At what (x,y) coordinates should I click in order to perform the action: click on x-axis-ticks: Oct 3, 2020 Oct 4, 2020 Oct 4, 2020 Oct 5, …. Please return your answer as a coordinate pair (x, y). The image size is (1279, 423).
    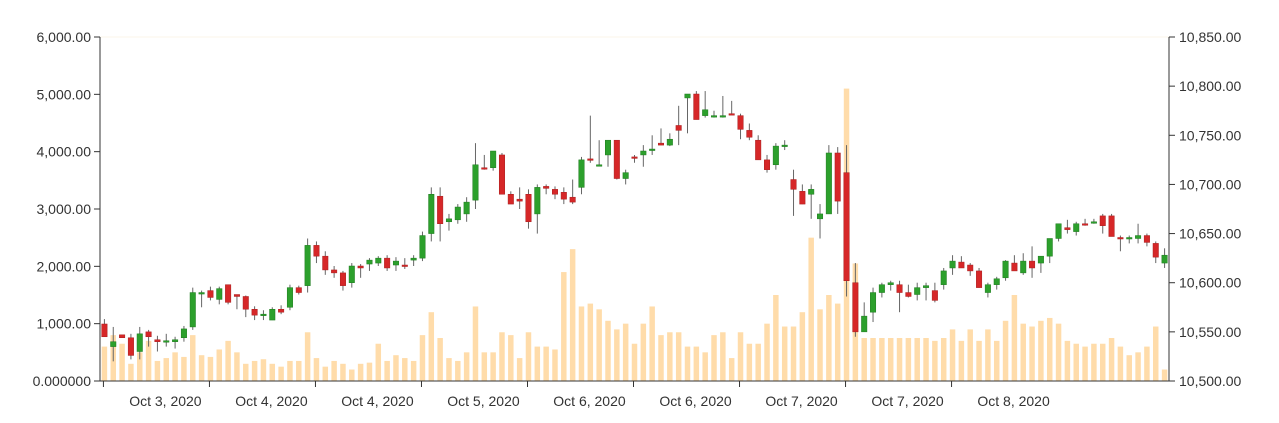
    Looking at the image, I should click on (576, 395).